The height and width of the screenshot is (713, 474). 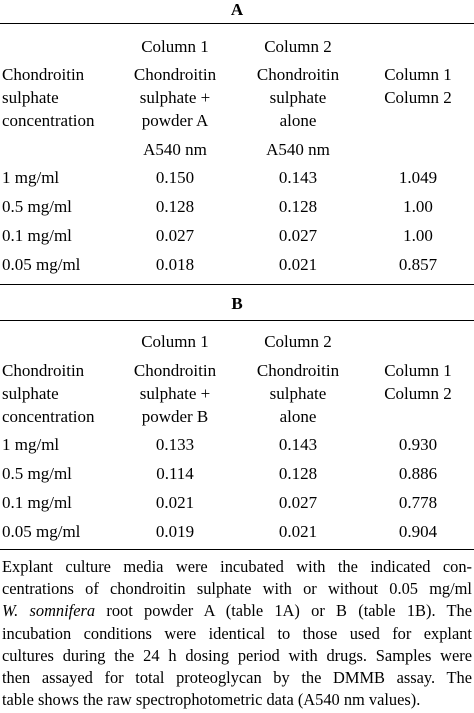 I want to click on panel-a-col2-description-line: sulphate, so click(x=298, y=97).